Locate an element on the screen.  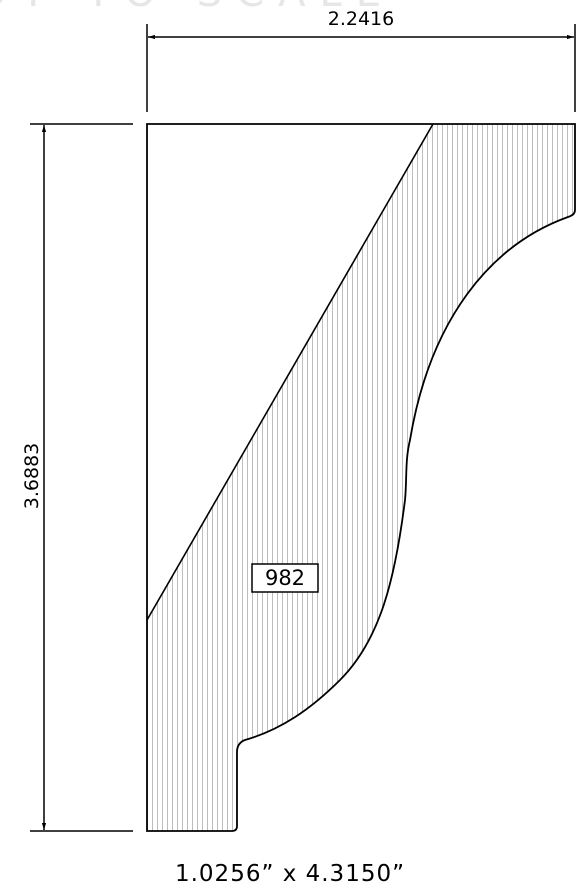
part-number-box is located at coordinates (285, 578).